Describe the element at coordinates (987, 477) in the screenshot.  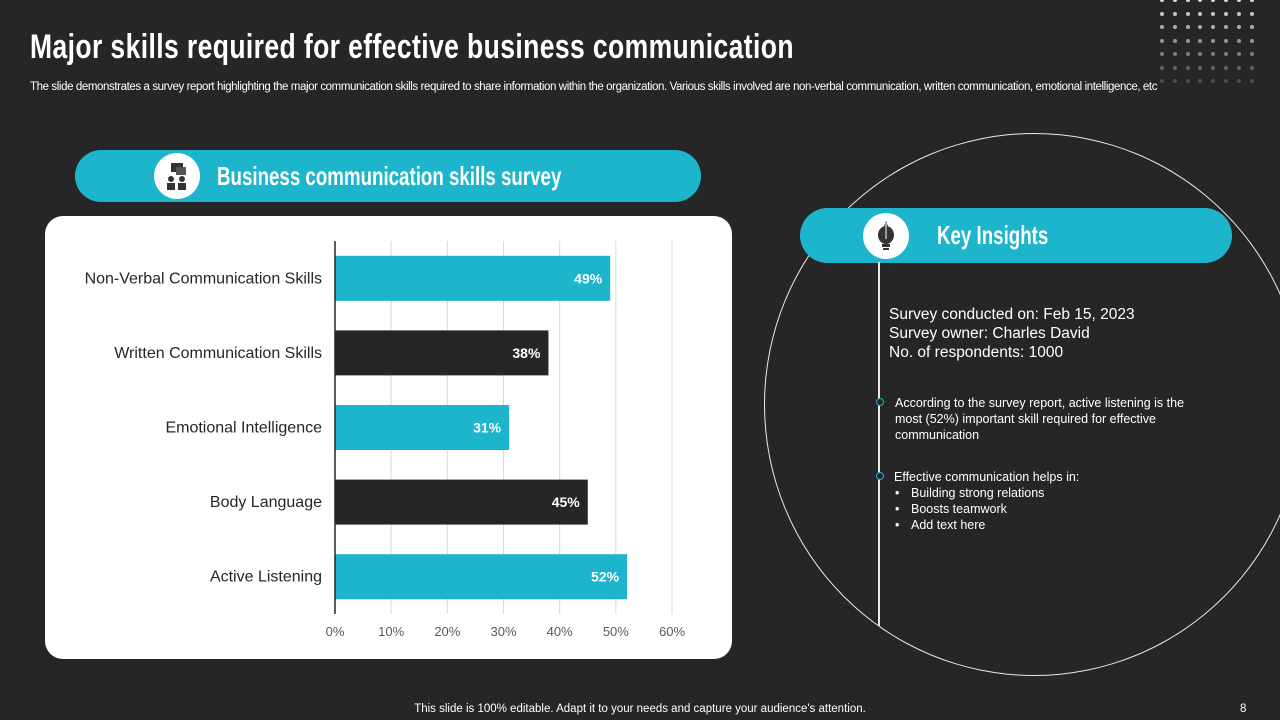
I see `insight-point-2-heading: Effective communication helps in:` at that location.